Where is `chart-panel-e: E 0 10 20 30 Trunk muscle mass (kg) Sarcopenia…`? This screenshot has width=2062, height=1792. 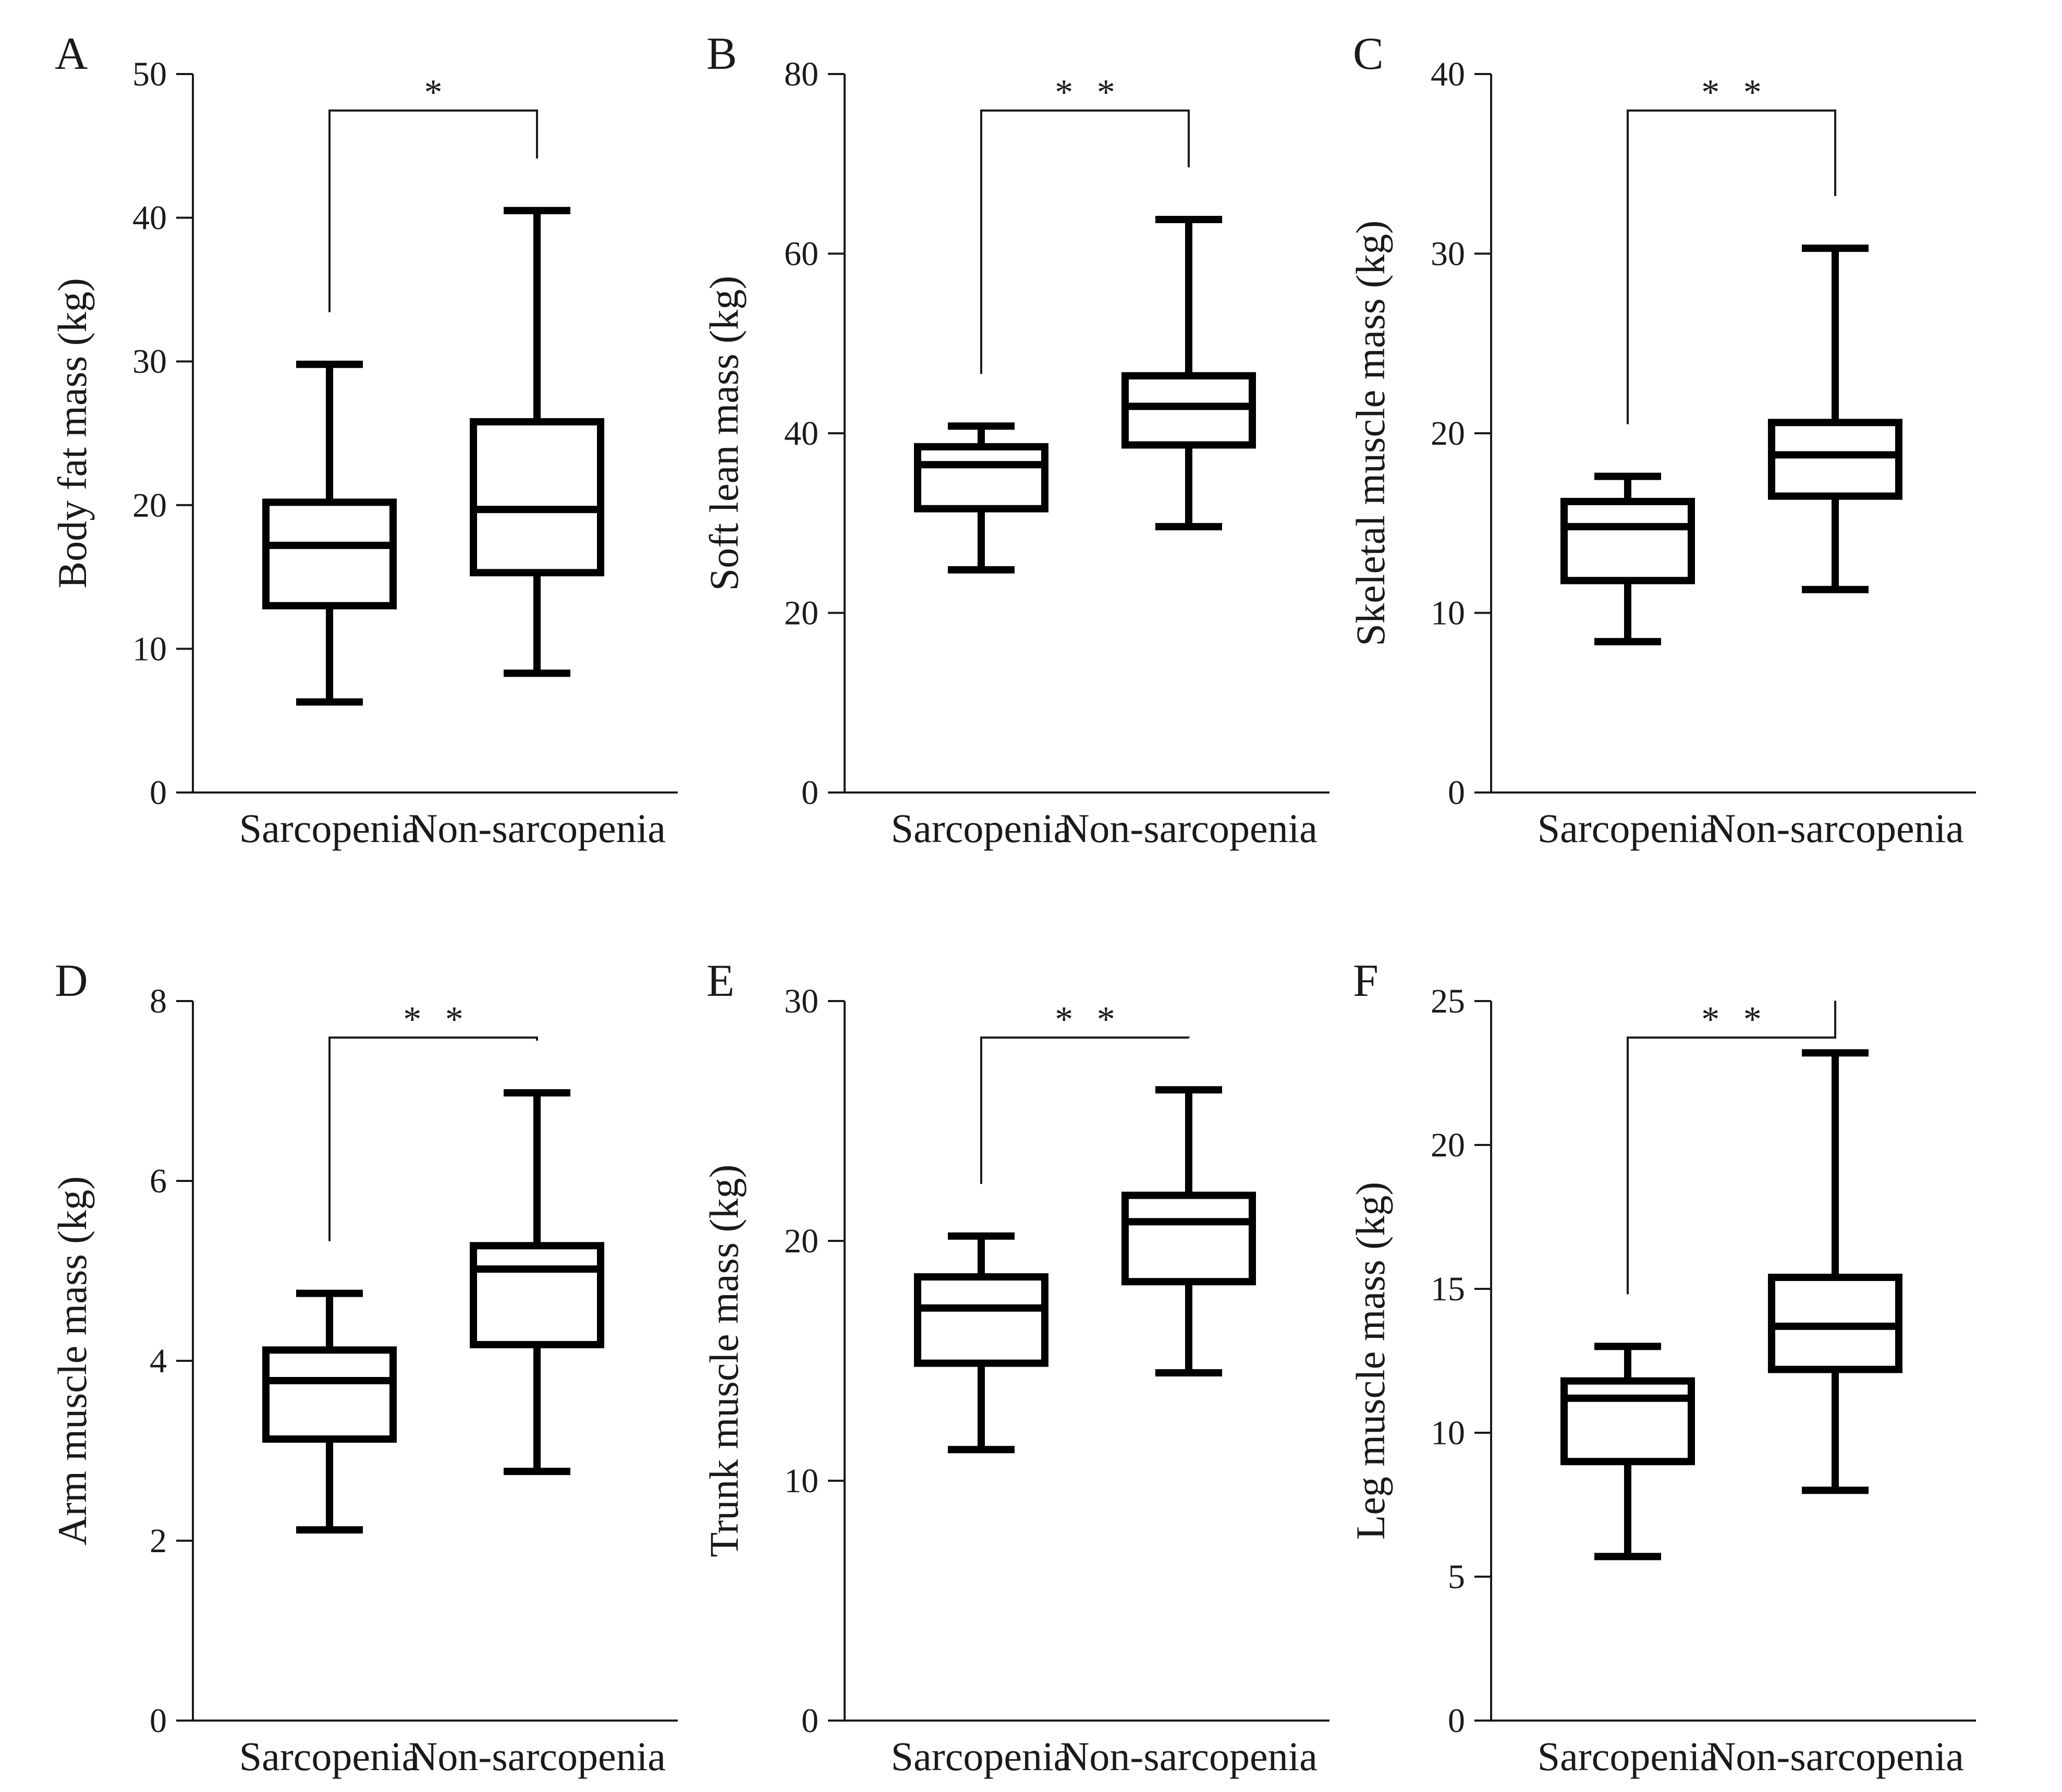 chart-panel-e: E 0 10 20 30 Trunk muscle mass (kg) Sarcopenia… is located at coordinates (1015, 1367).